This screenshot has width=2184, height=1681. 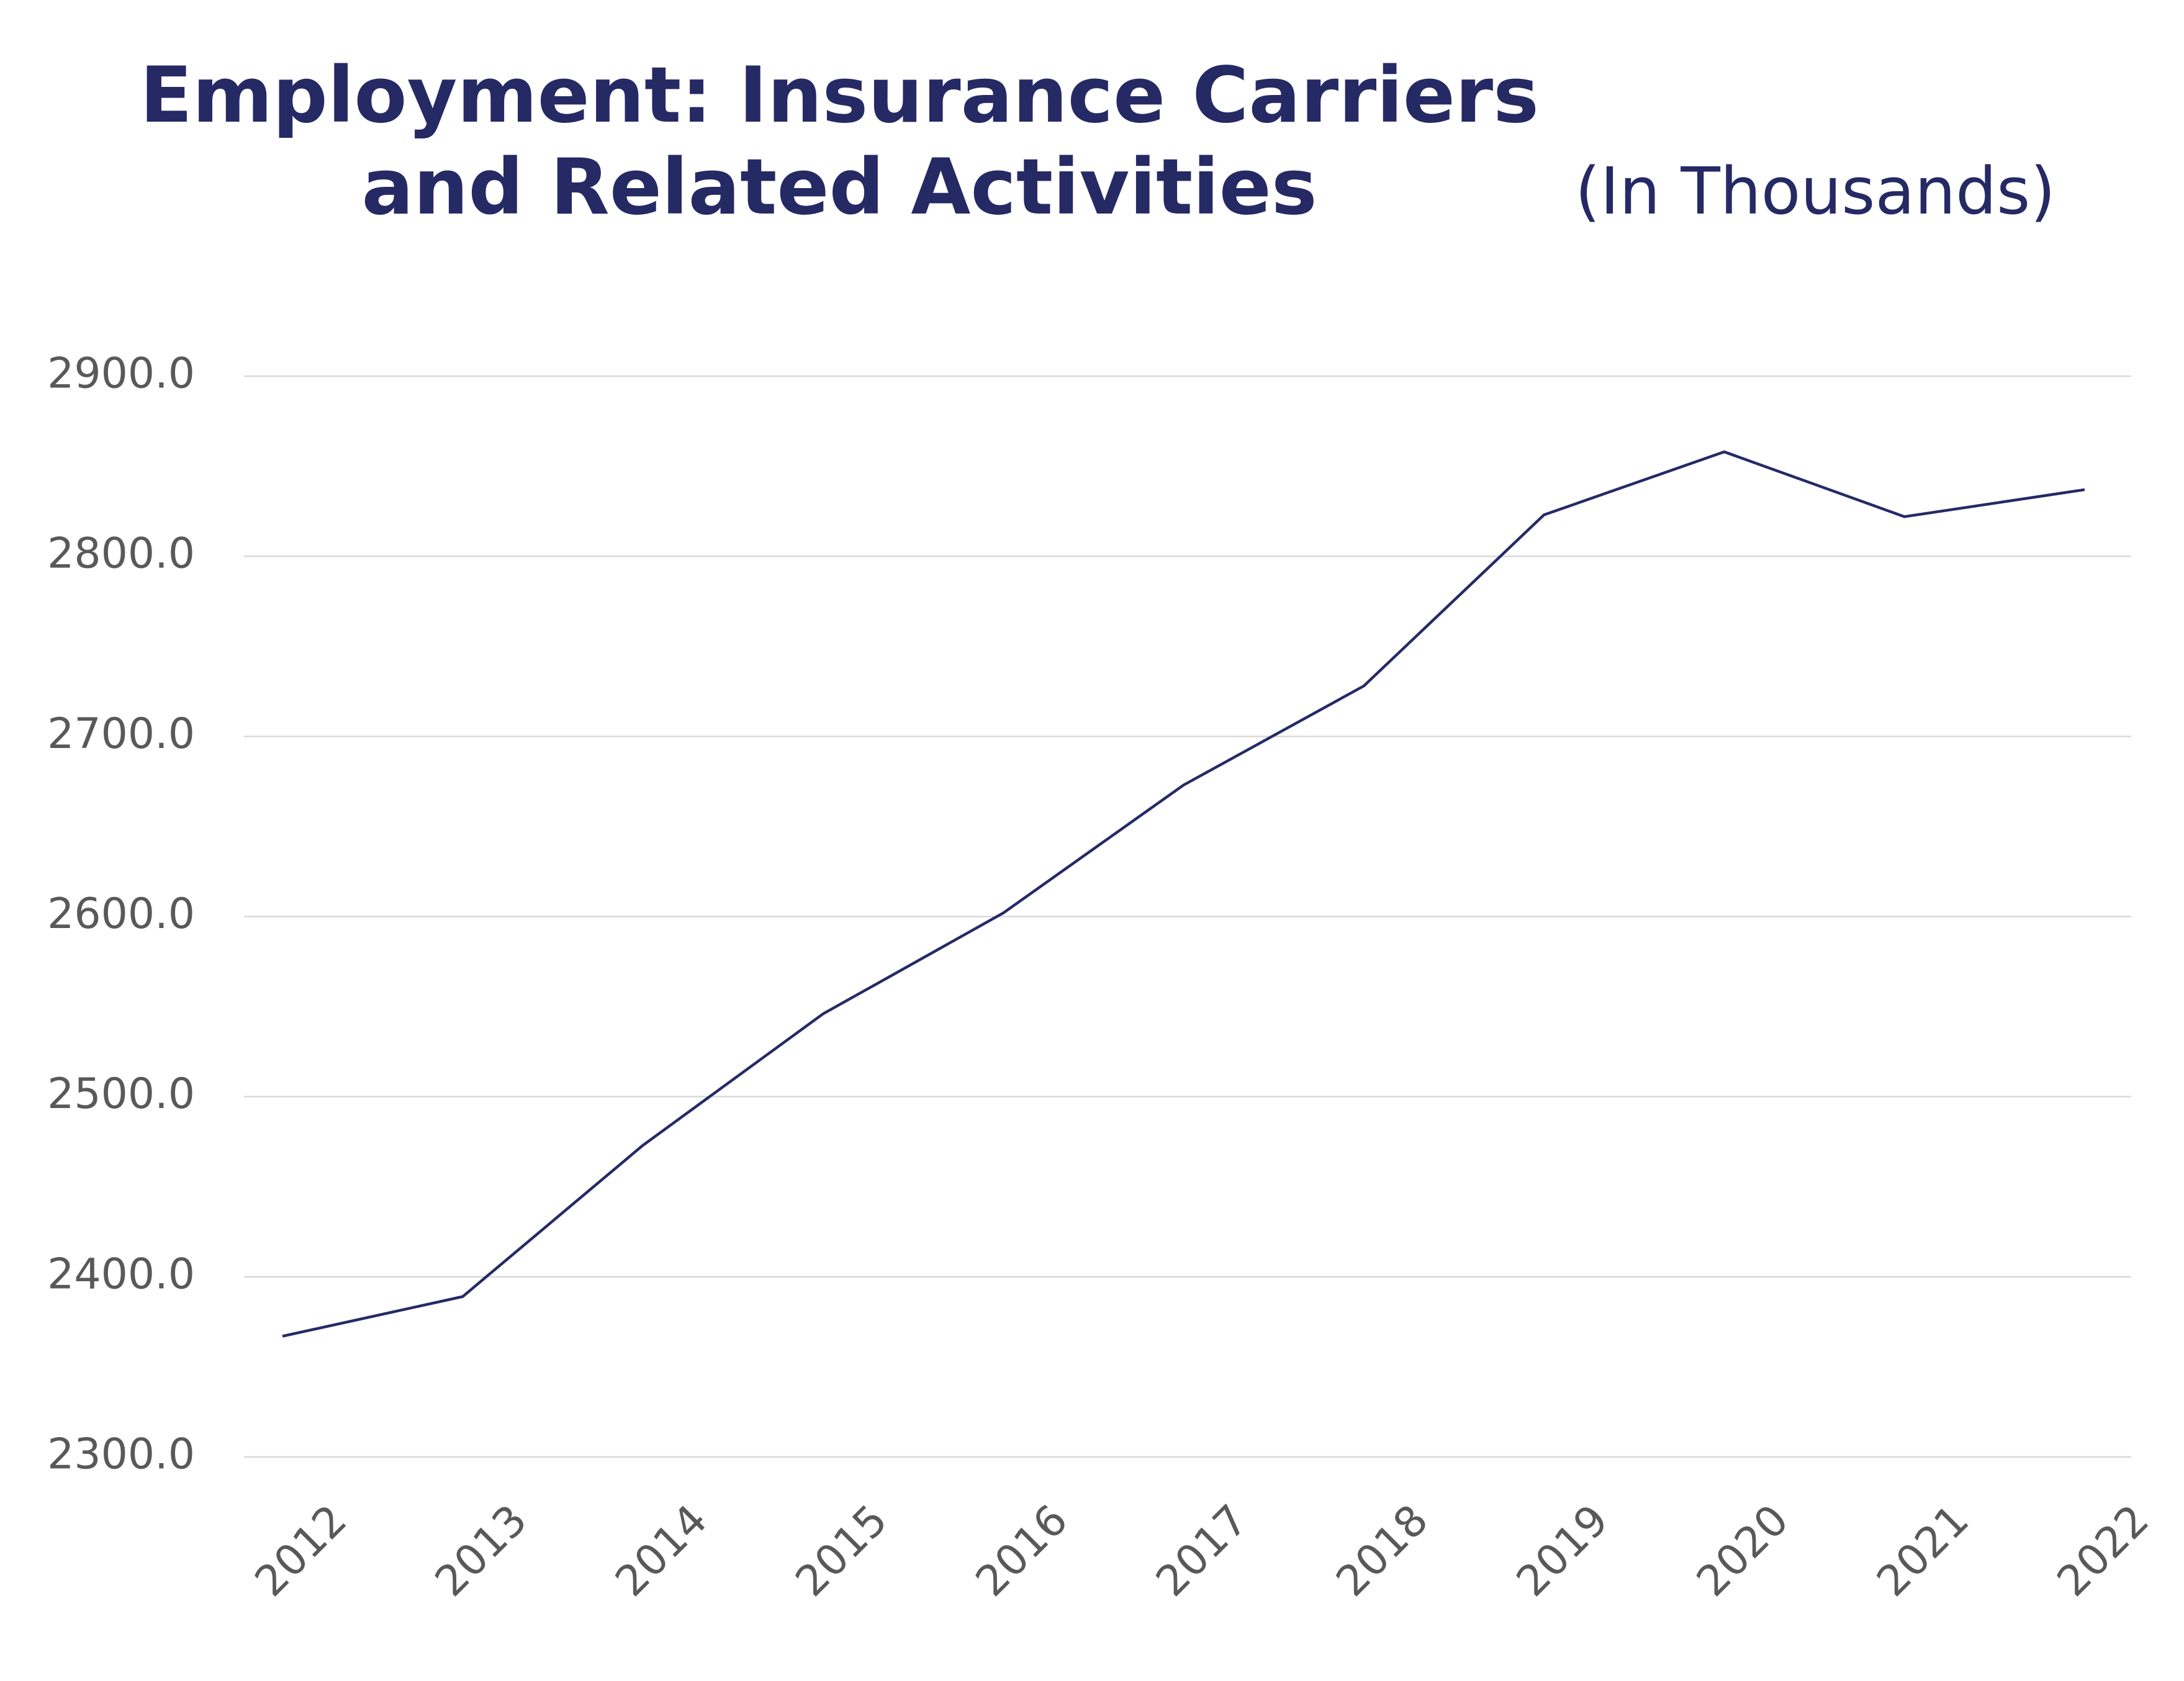 I want to click on y-tick-label: 2900.0, so click(x=121, y=374).